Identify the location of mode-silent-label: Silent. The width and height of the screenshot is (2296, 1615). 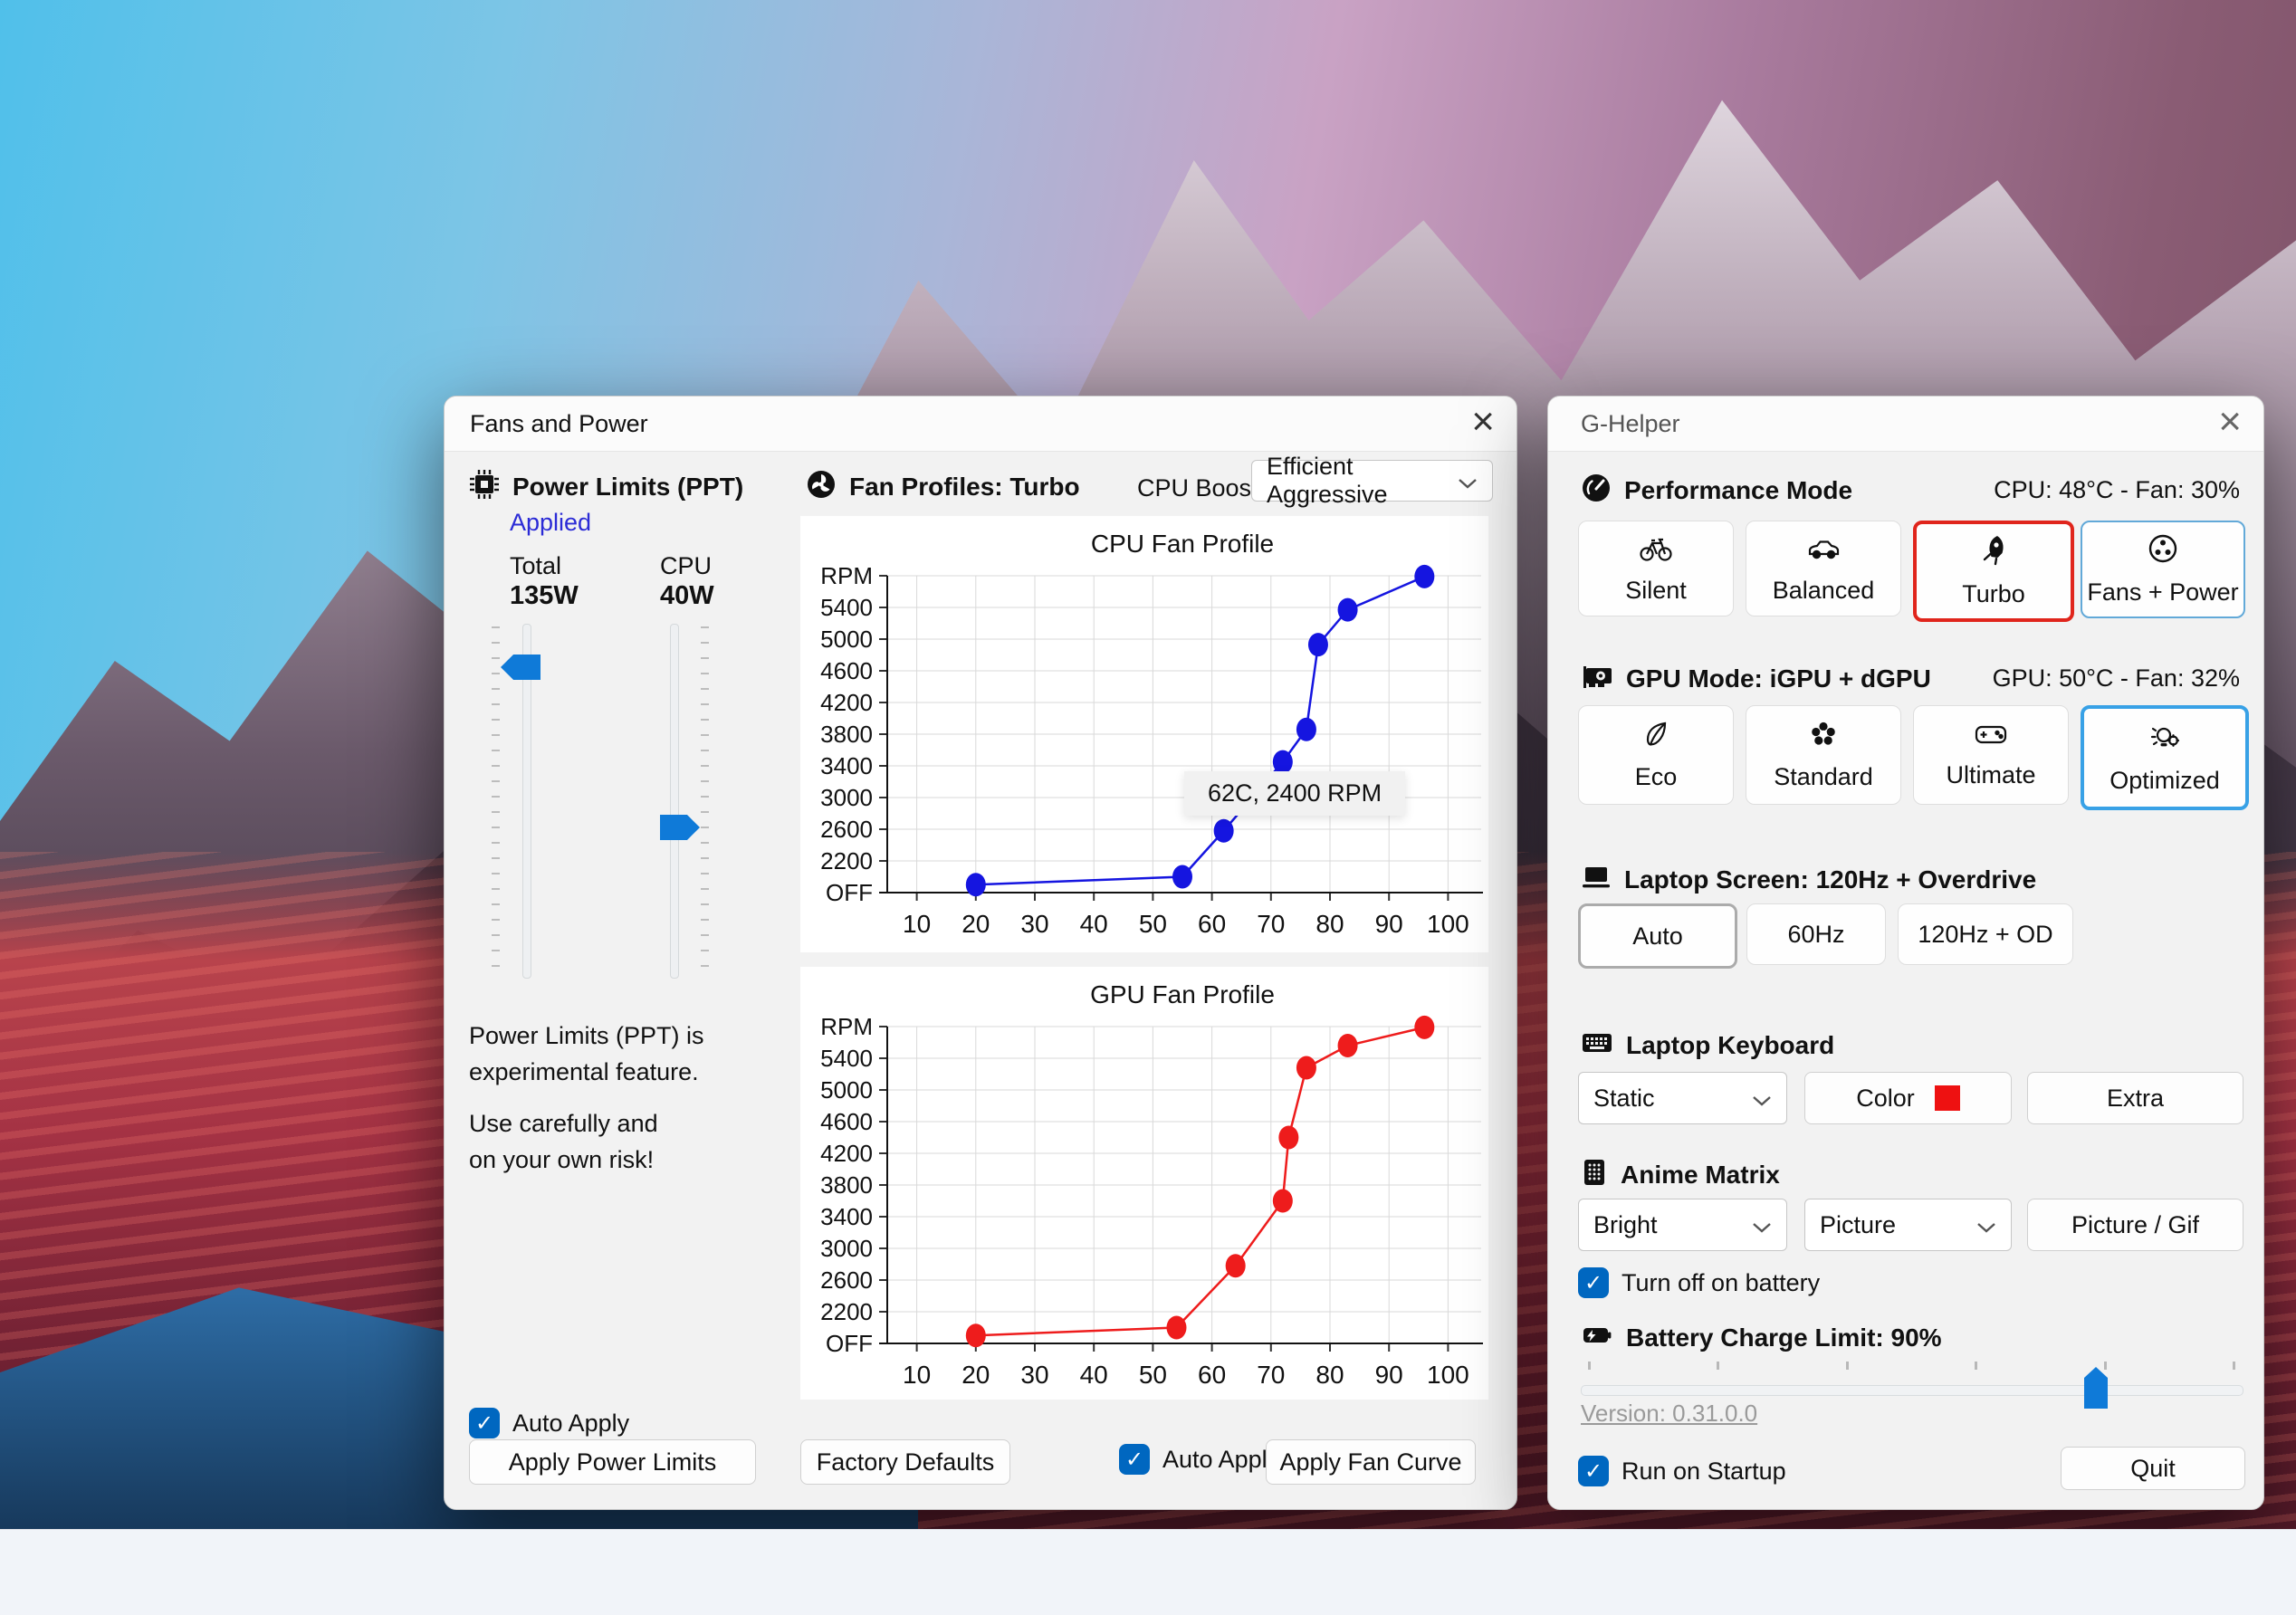
(1656, 590).